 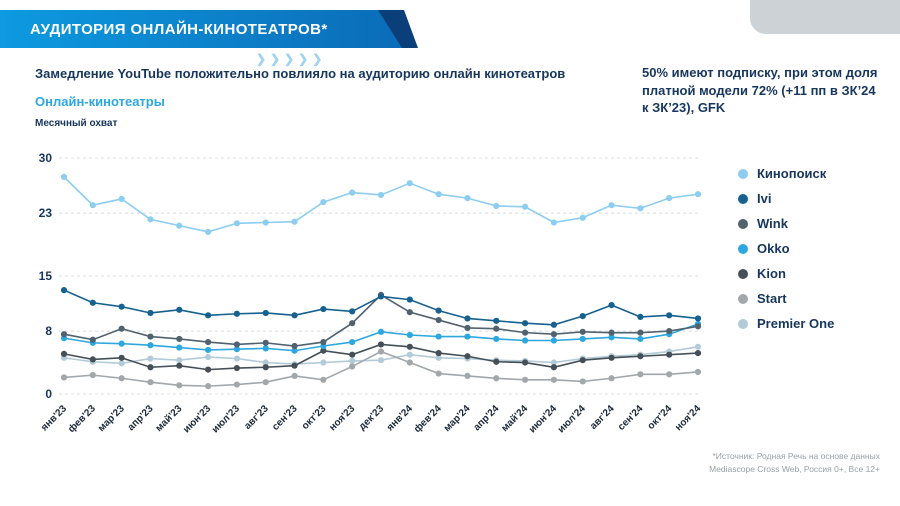 I want to click on svg-text: апр'23, so click(x=141, y=418).